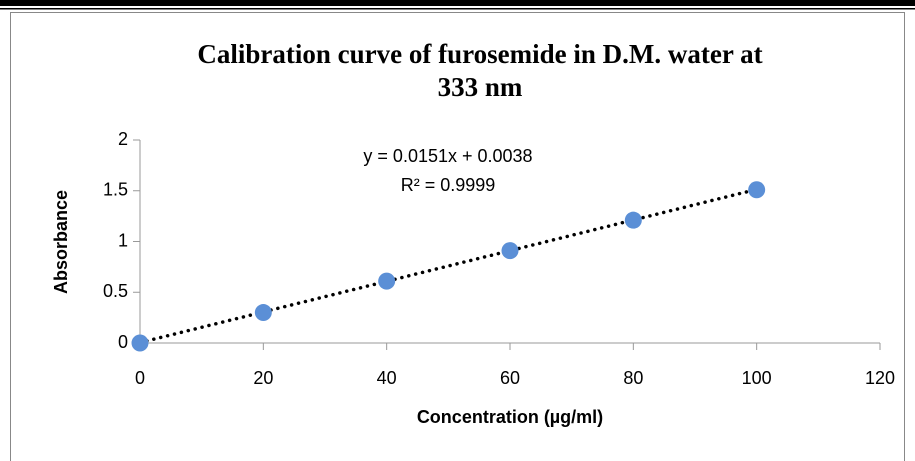 This screenshot has height=461, width=915. What do you see at coordinates (140, 378) in the screenshot?
I see `x-tick-label: 0` at bounding box center [140, 378].